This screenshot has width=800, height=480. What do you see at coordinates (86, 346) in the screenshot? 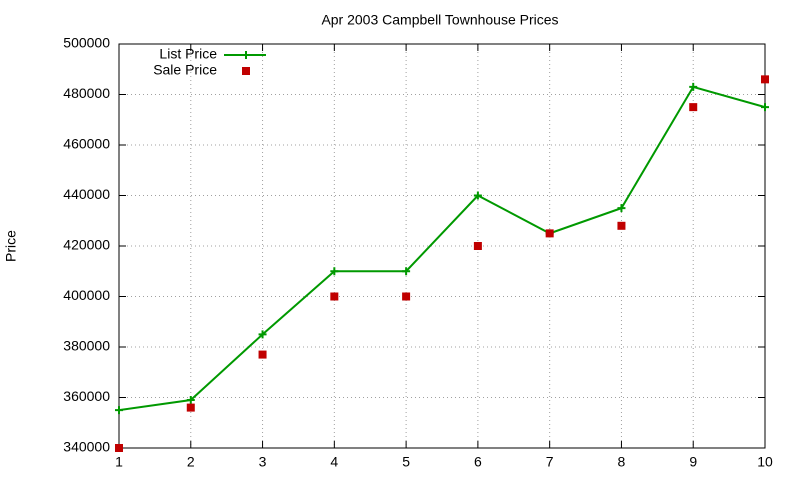
I see `y-tick-label: 380000` at bounding box center [86, 346].